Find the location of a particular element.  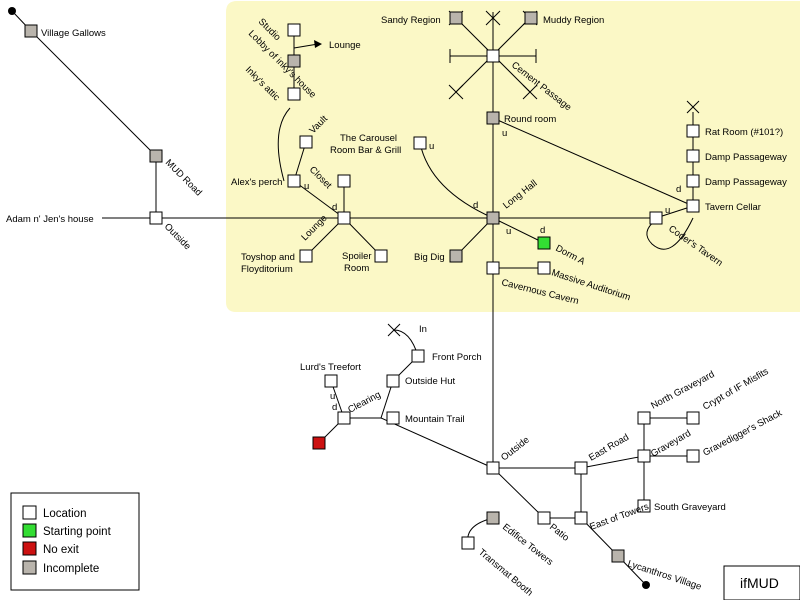

room-label-mountain-trail: Mountain Trail is located at coordinates (435, 419).